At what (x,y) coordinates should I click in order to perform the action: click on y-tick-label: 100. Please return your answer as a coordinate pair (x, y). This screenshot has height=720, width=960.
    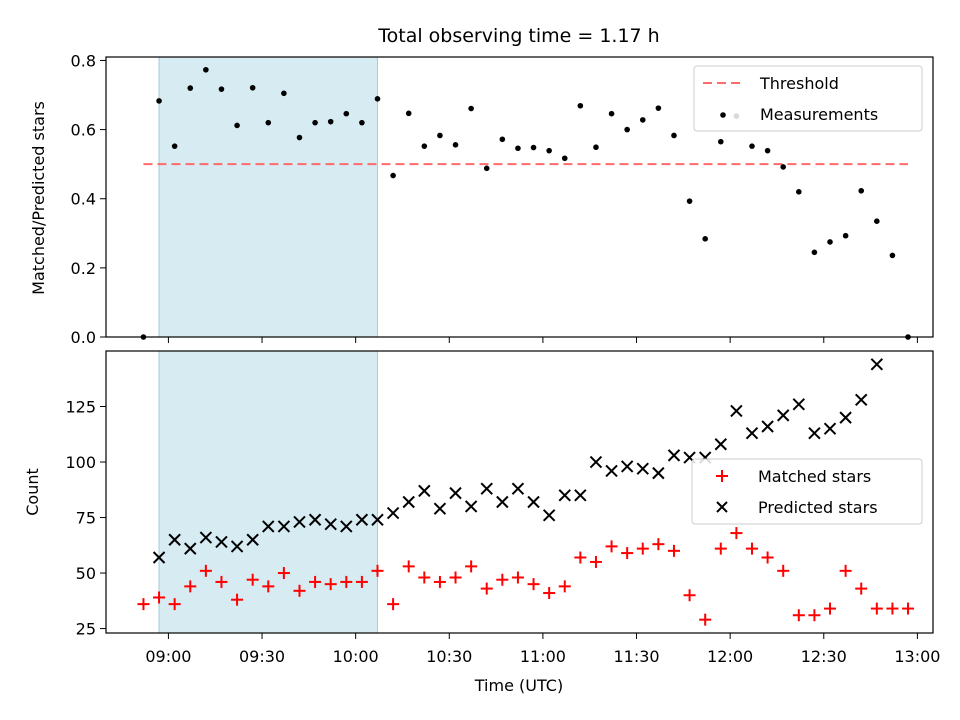
    Looking at the image, I should click on (80, 462).